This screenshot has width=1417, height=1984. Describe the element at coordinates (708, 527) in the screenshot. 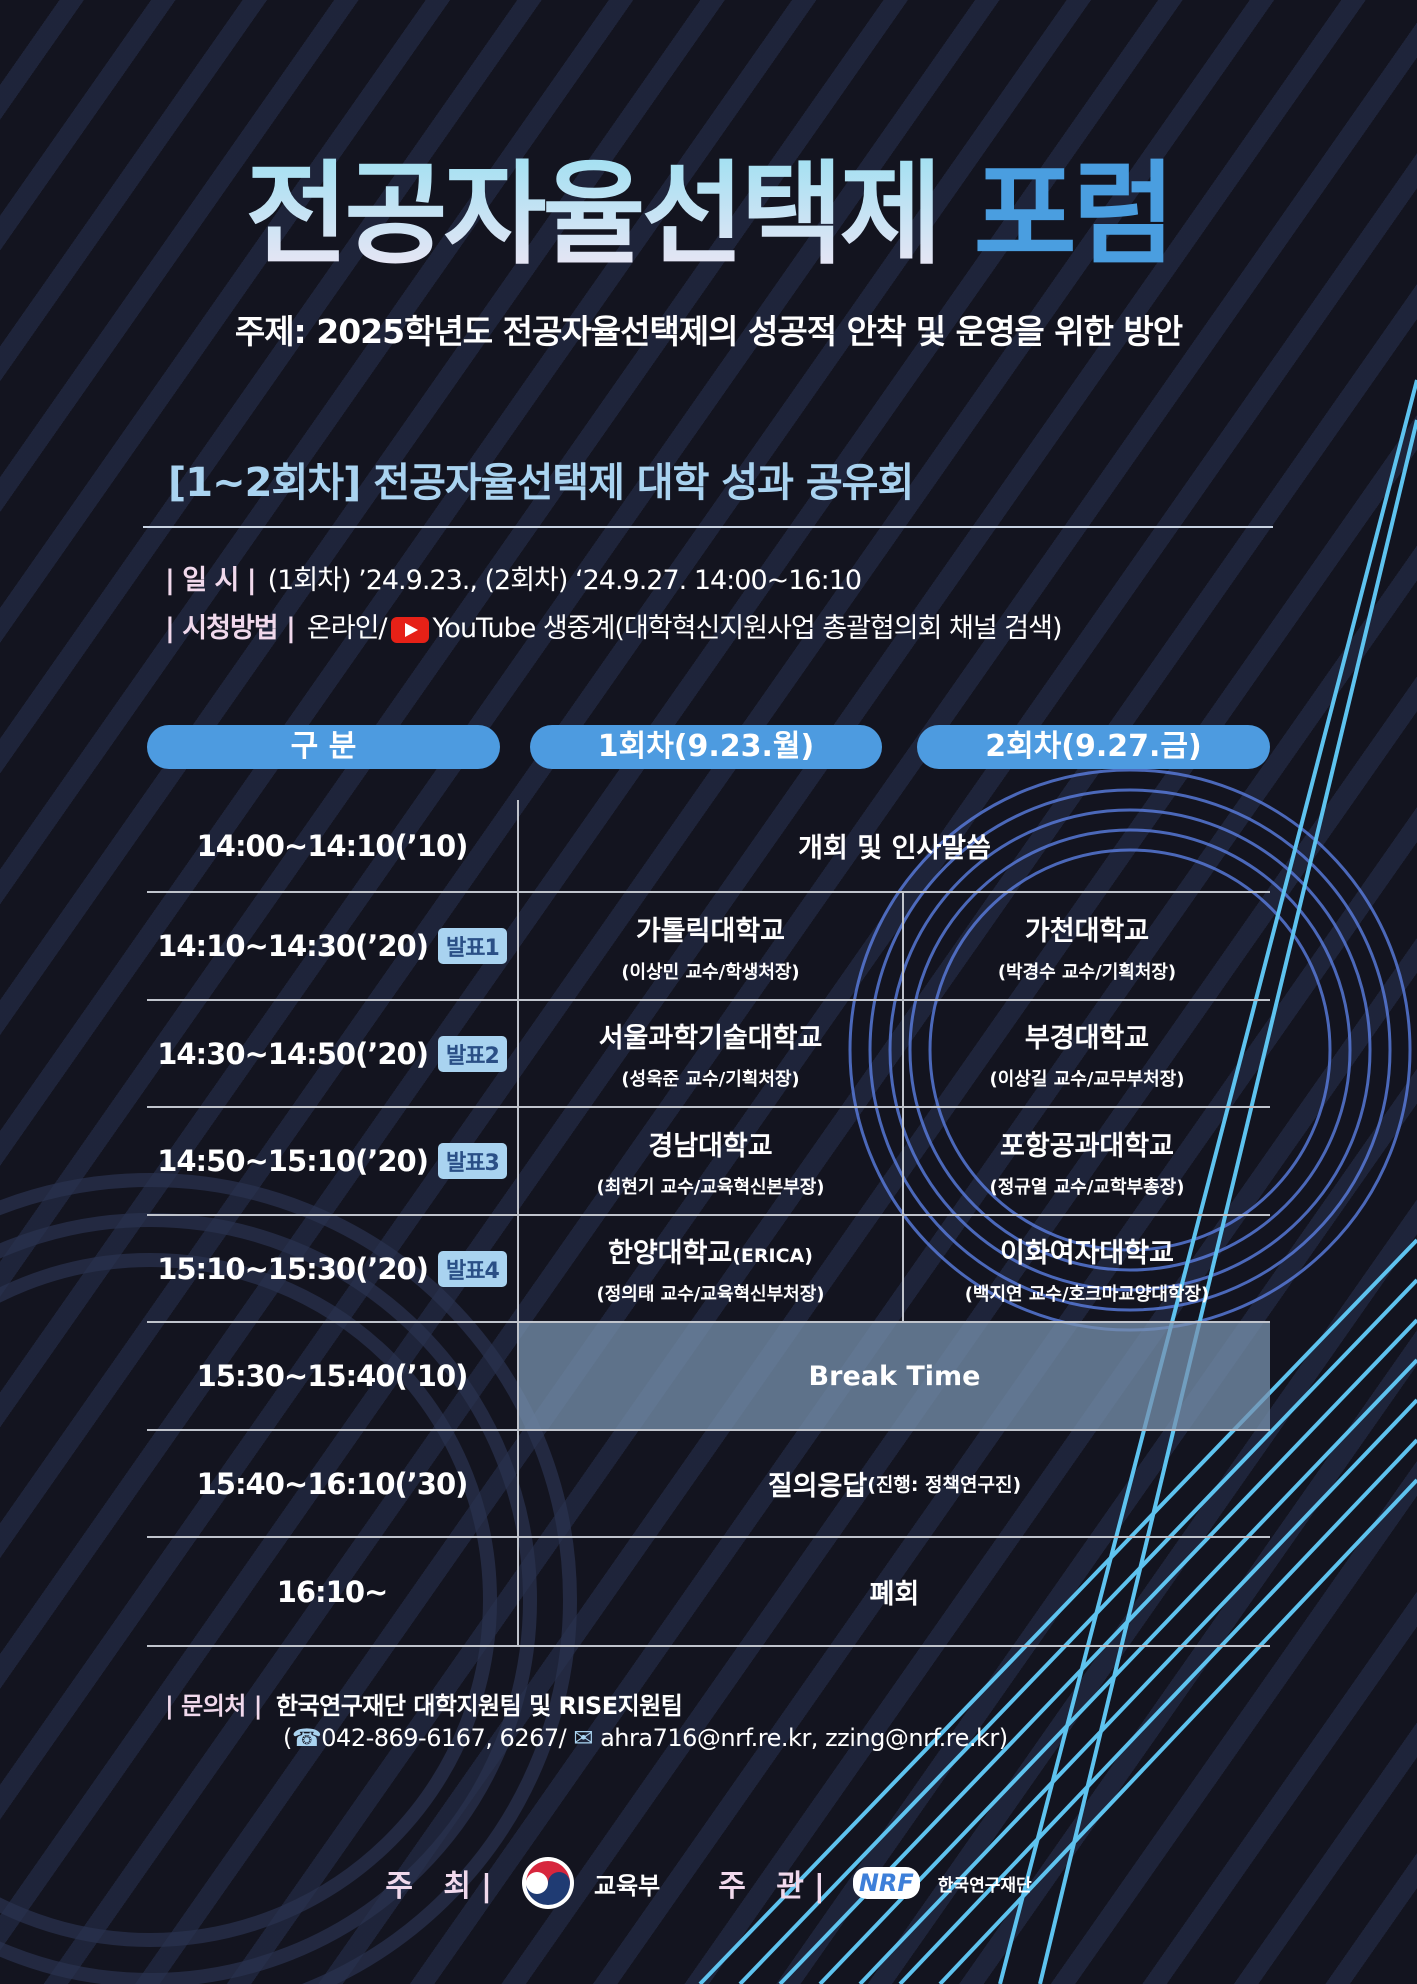

I see `divider` at that location.